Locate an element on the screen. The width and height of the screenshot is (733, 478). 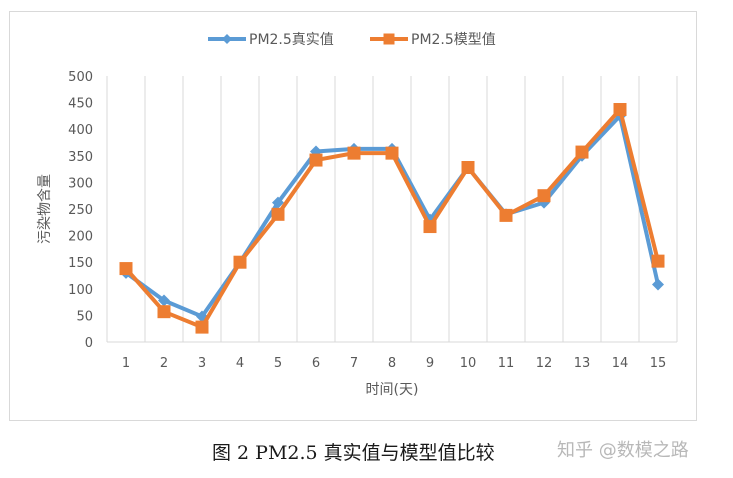
y-axis-ticks: 0 50 100 150 200 250 300 350 400 450 500 is located at coordinates (80, 210).